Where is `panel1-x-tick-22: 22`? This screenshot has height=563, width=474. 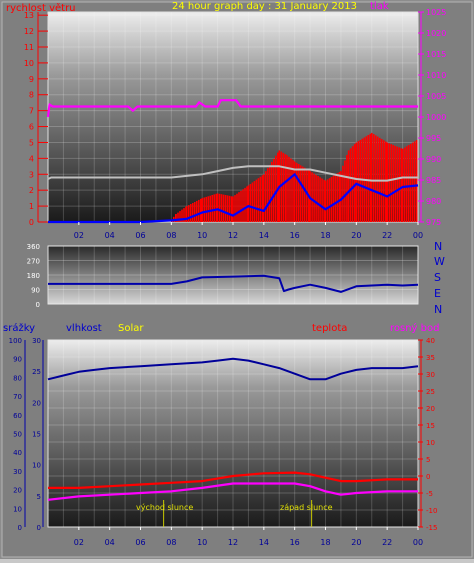 panel1-x-tick-22: 22 is located at coordinates (387, 235).